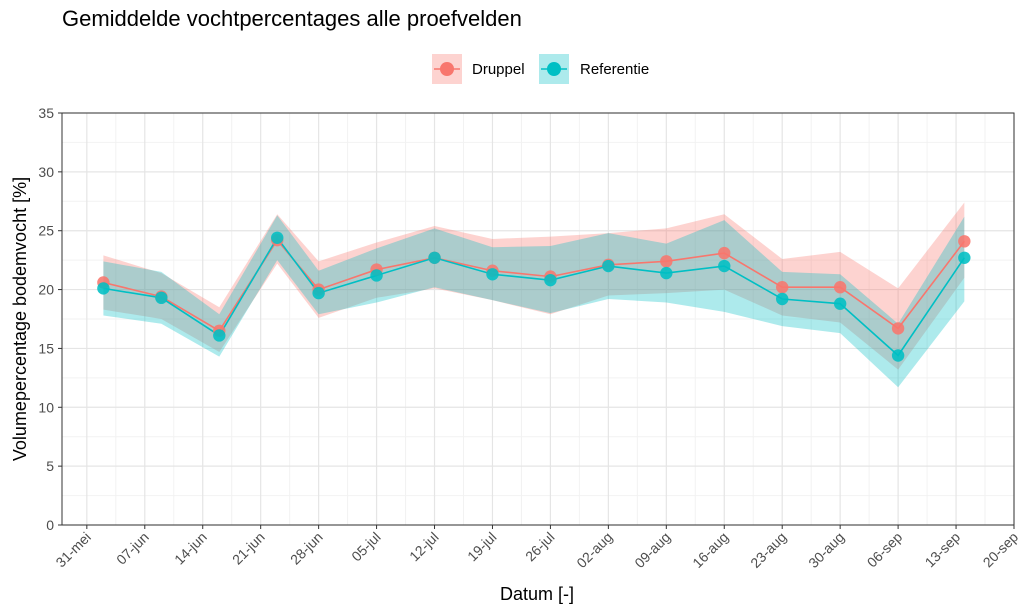  What do you see at coordinates (537, 594) in the screenshot?
I see `x-axis-title: Datum [-]` at bounding box center [537, 594].